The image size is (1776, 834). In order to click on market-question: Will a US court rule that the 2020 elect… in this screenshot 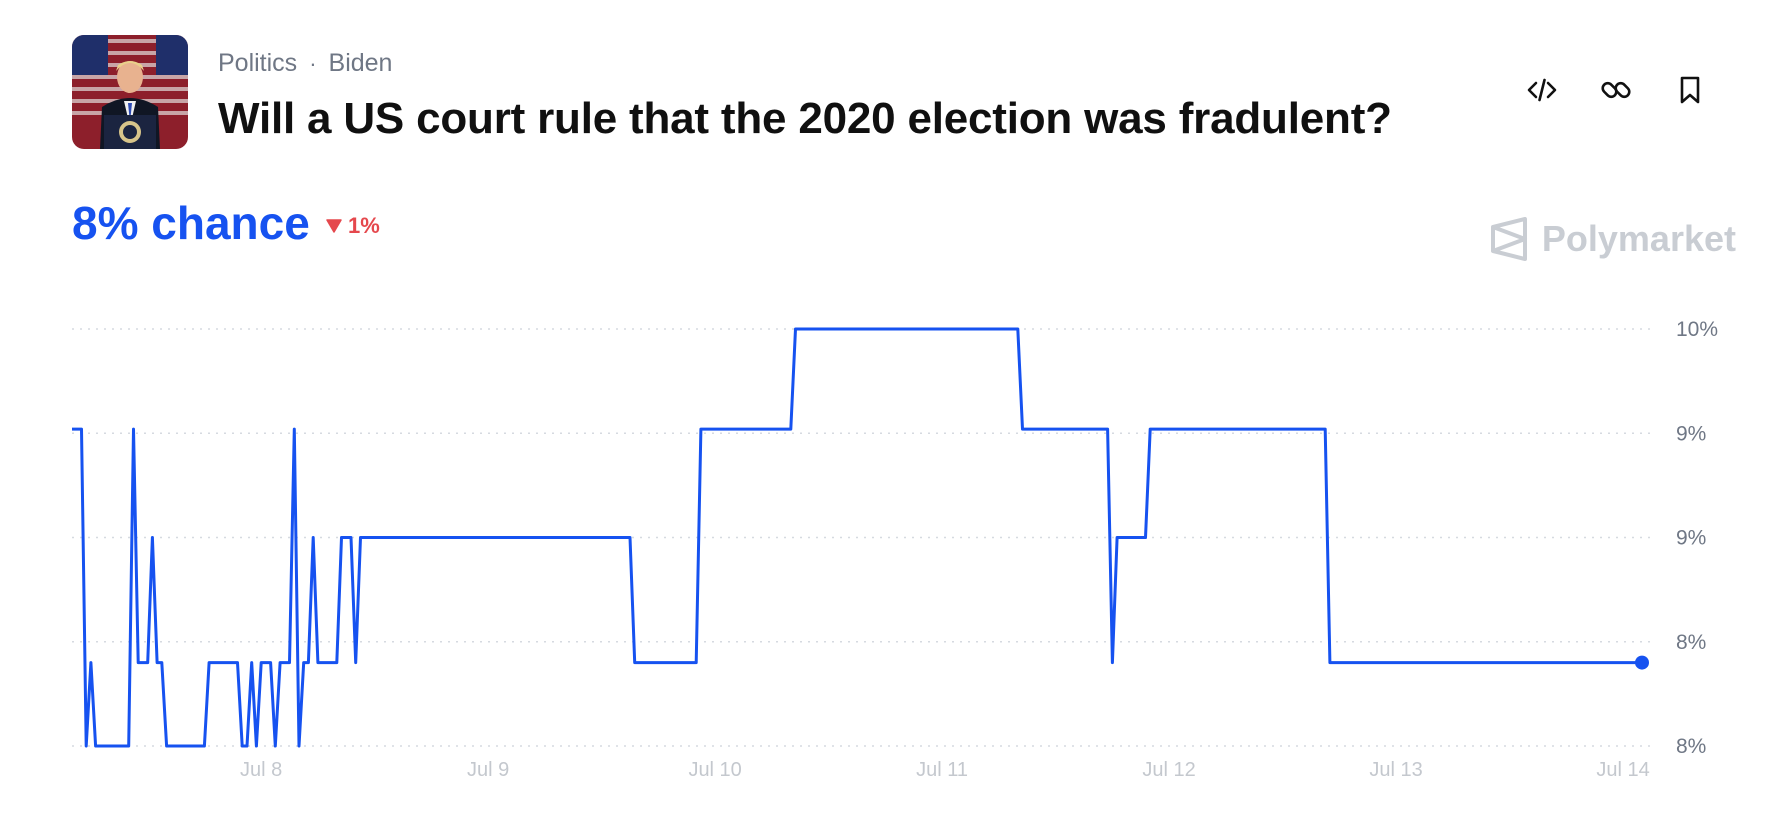, I will do `click(805, 118)`.